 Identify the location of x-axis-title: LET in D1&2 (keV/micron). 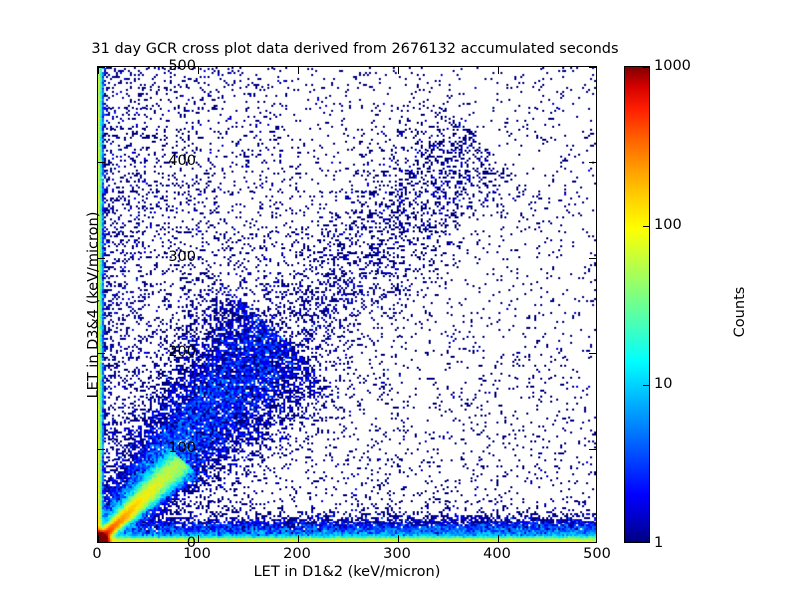
(347, 572).